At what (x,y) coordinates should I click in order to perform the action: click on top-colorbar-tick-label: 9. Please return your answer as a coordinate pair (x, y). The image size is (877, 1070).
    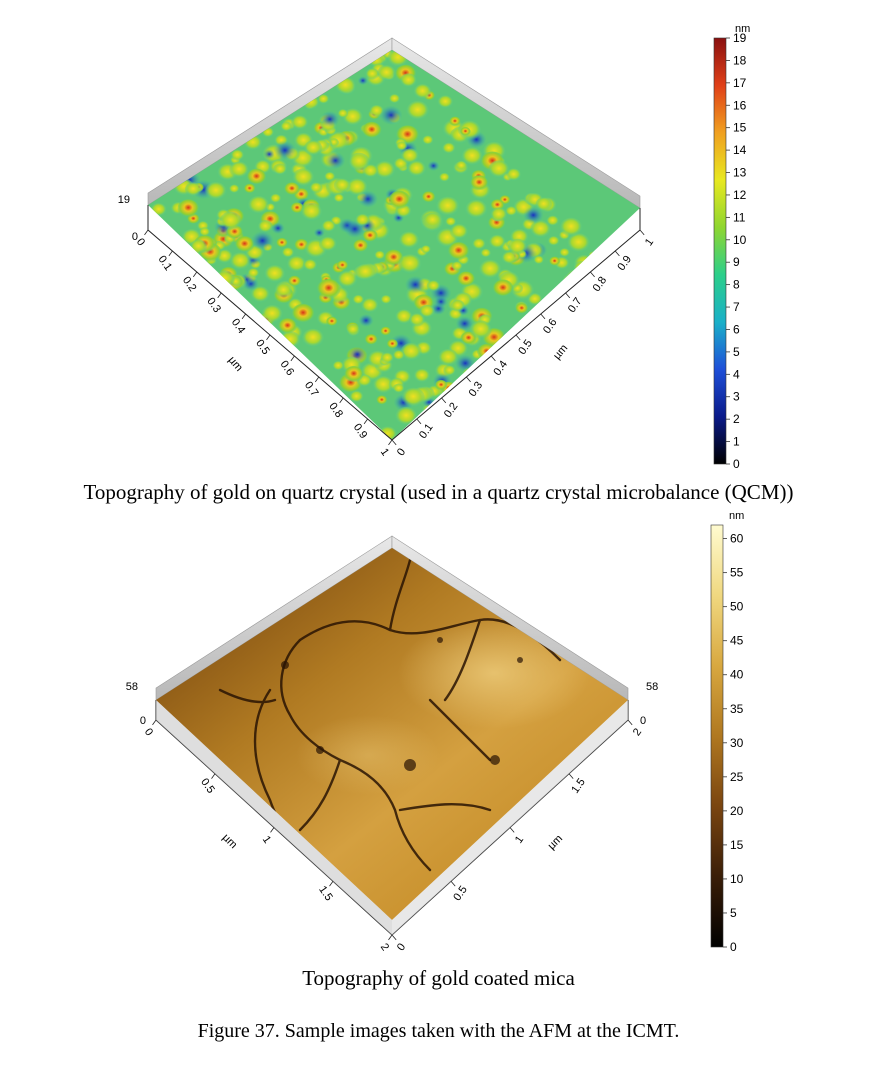
    Looking at the image, I should click on (736, 262).